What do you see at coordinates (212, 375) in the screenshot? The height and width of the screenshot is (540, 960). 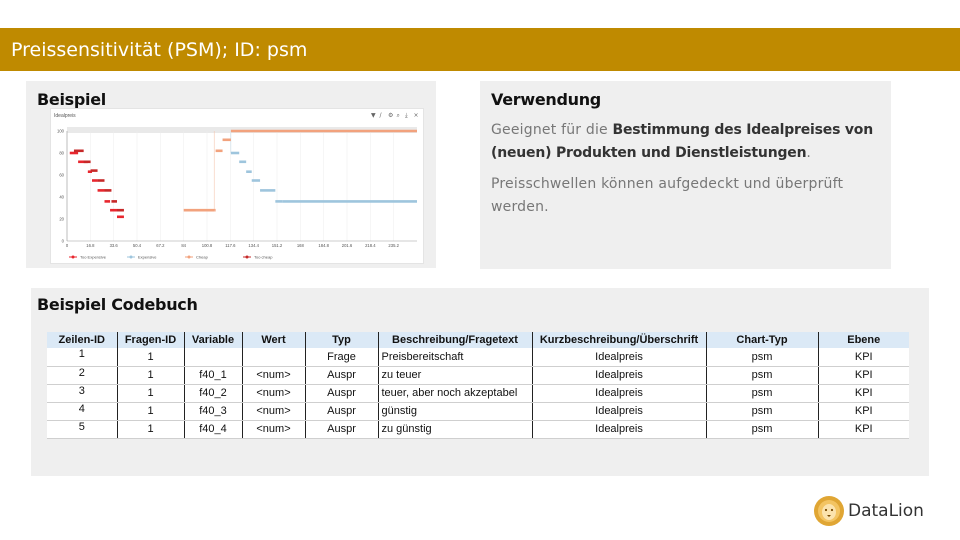 I see `table-cell: f40_1` at bounding box center [212, 375].